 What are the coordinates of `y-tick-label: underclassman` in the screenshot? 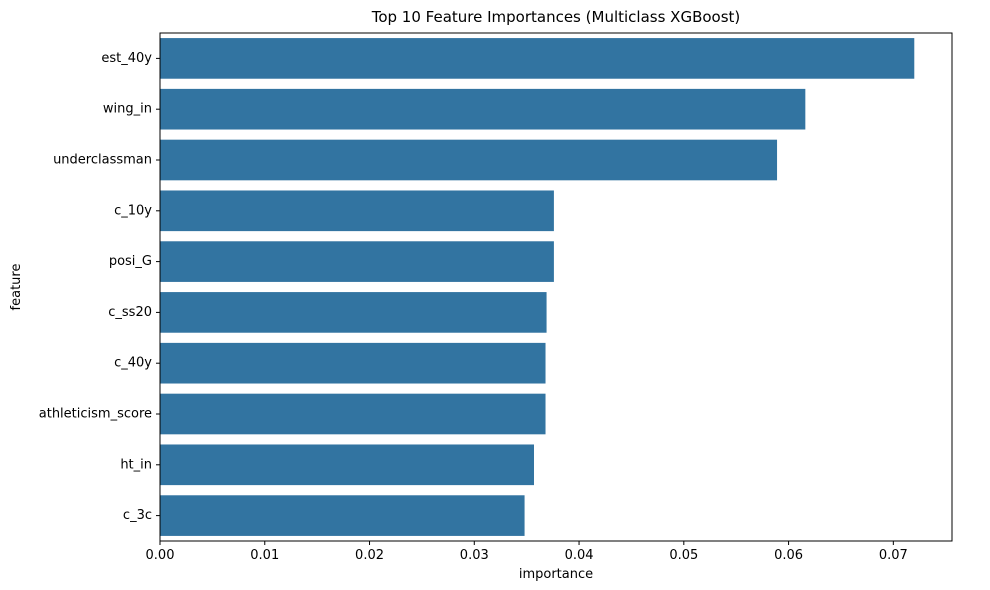 It's located at (102, 160).